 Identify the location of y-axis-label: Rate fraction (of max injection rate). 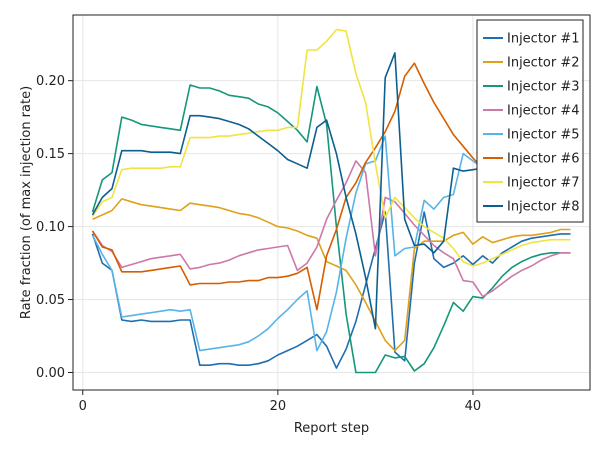
(26, 202).